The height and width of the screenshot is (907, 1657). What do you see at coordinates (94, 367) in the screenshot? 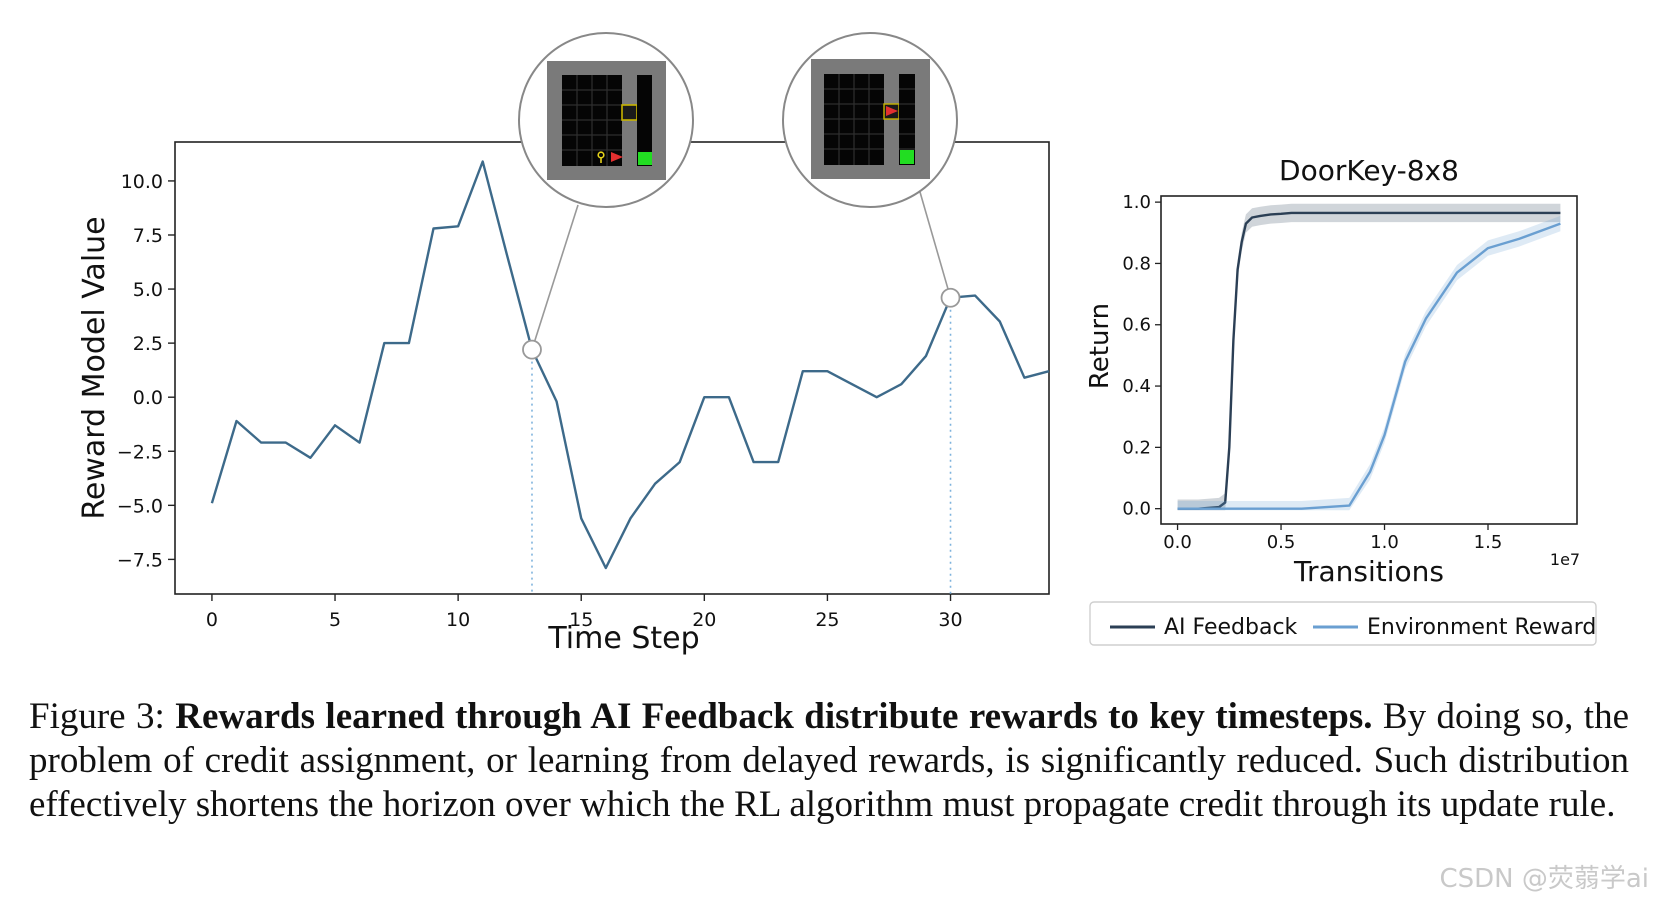
I see `left-y-axis-label: Reward Model Value` at bounding box center [94, 367].